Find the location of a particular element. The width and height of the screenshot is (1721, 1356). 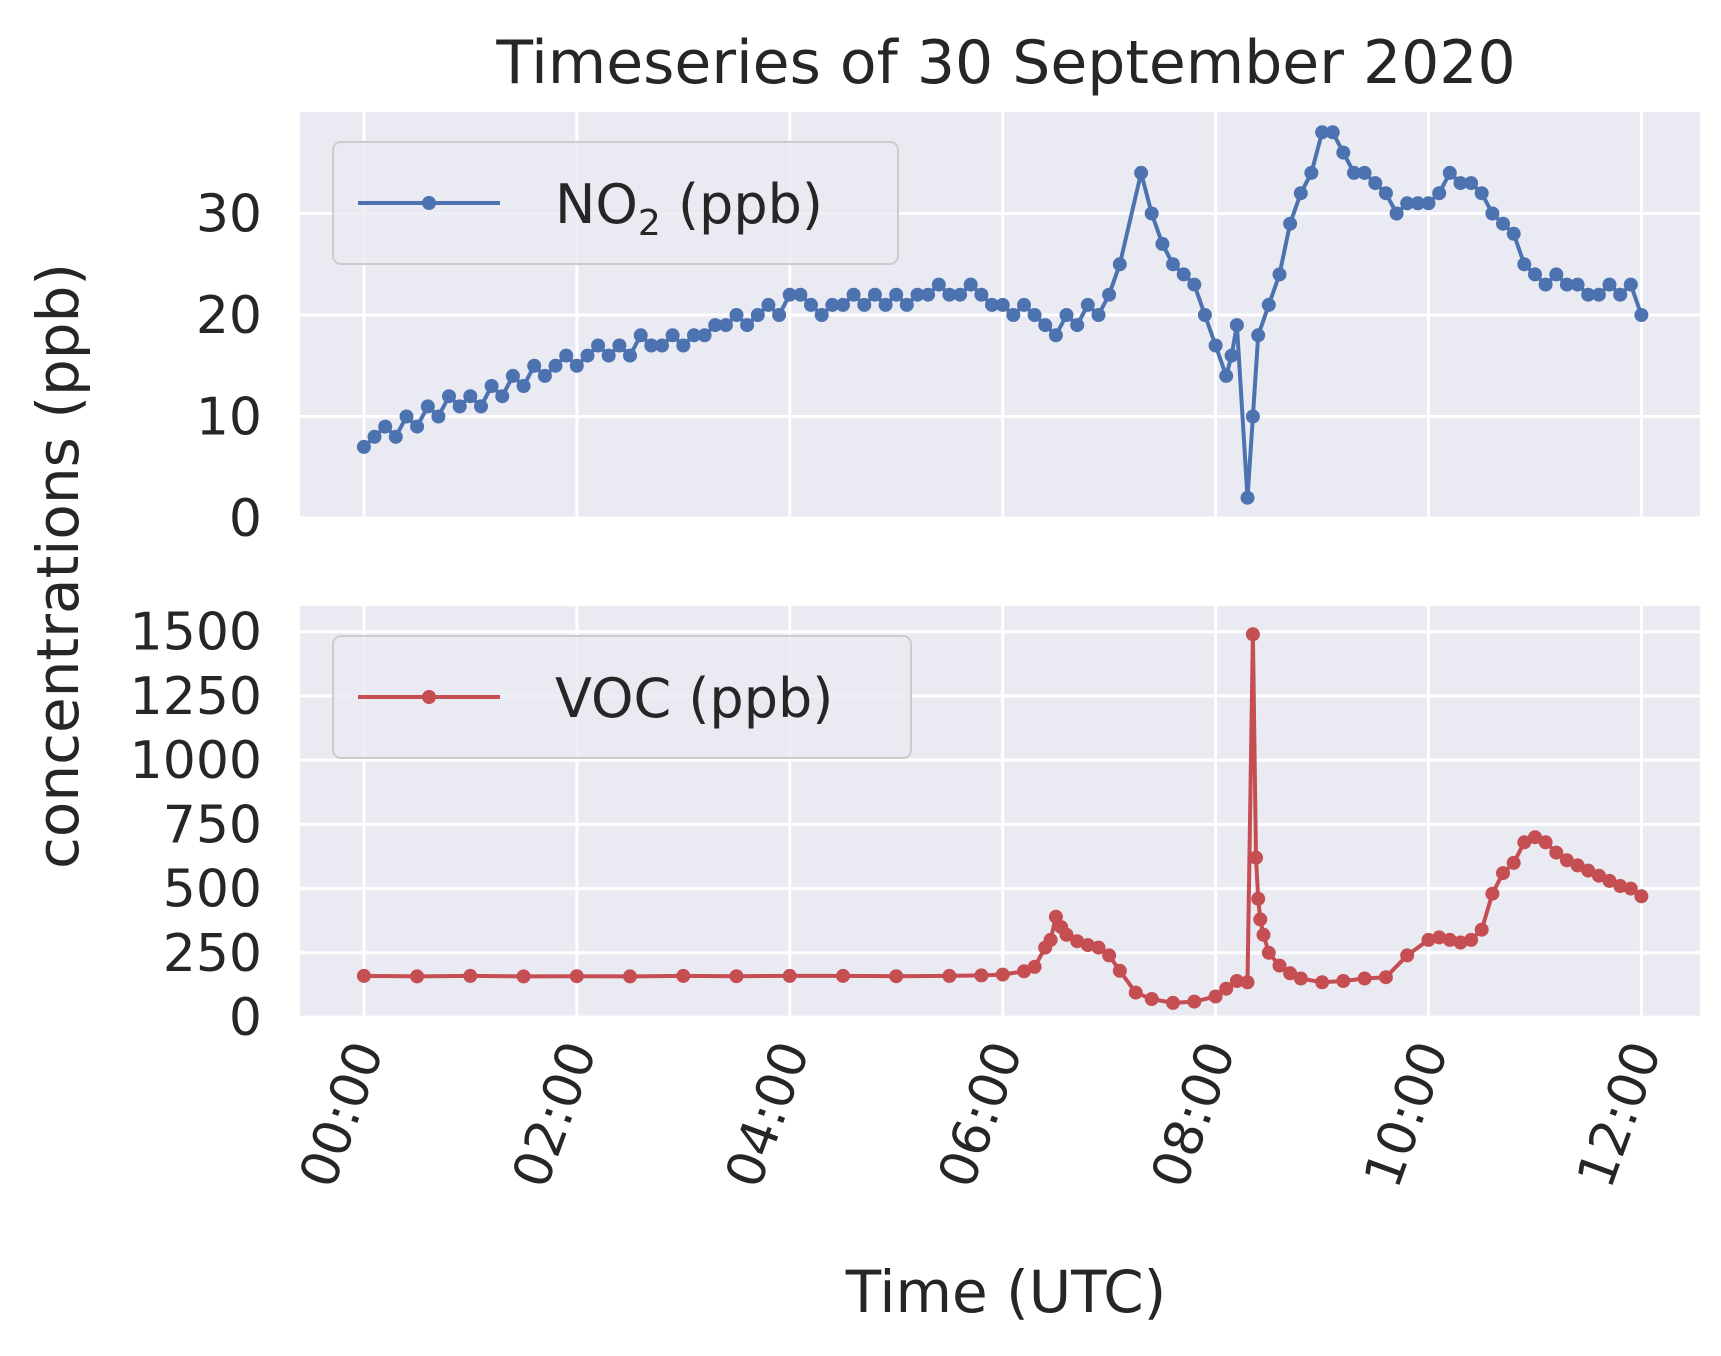

x-tick-label: 12:00 is located at coordinates (1620, 1114).